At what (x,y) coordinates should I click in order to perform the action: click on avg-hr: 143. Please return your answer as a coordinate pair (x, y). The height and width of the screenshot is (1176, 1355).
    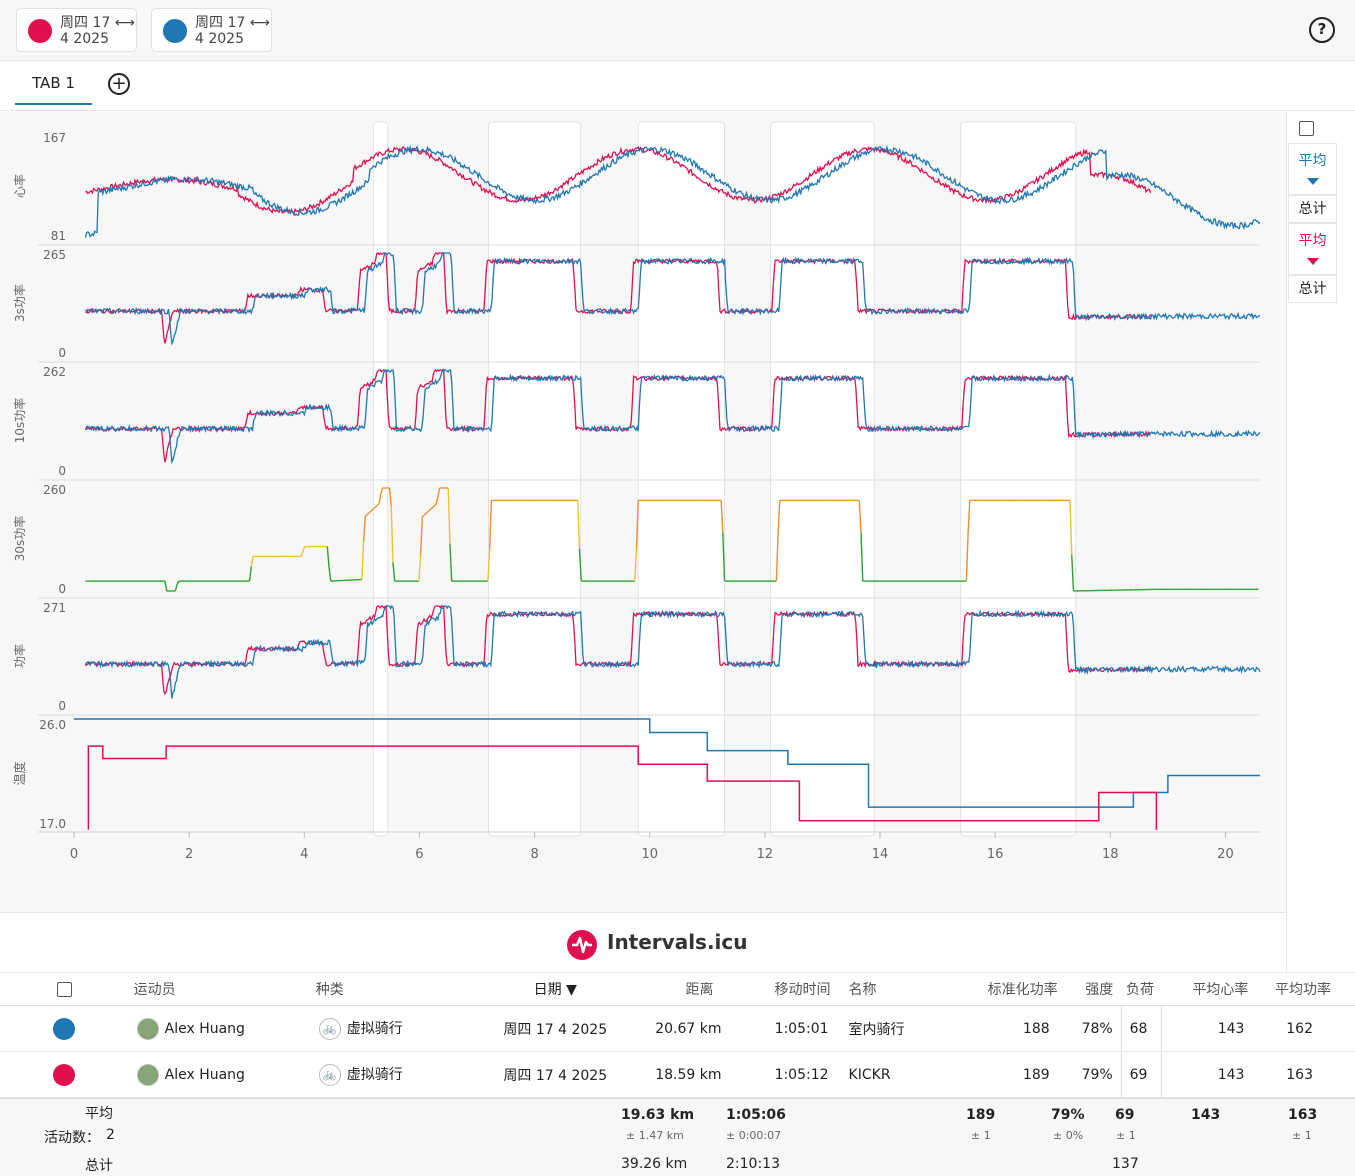
    Looking at the image, I should click on (1210, 1074).